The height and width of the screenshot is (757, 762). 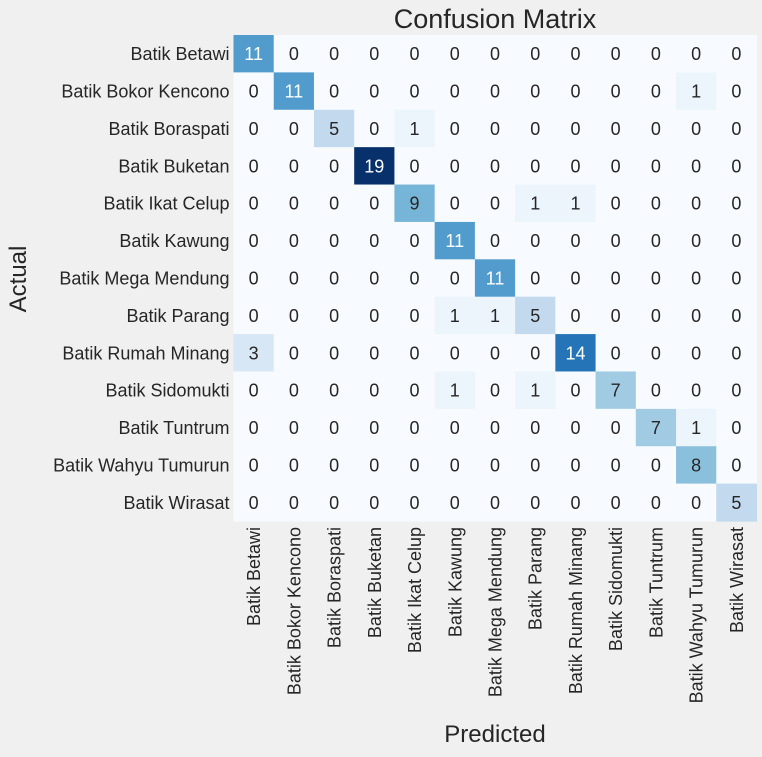 I want to click on y-tick-label: Batik Mega Mendung, so click(x=144, y=279).